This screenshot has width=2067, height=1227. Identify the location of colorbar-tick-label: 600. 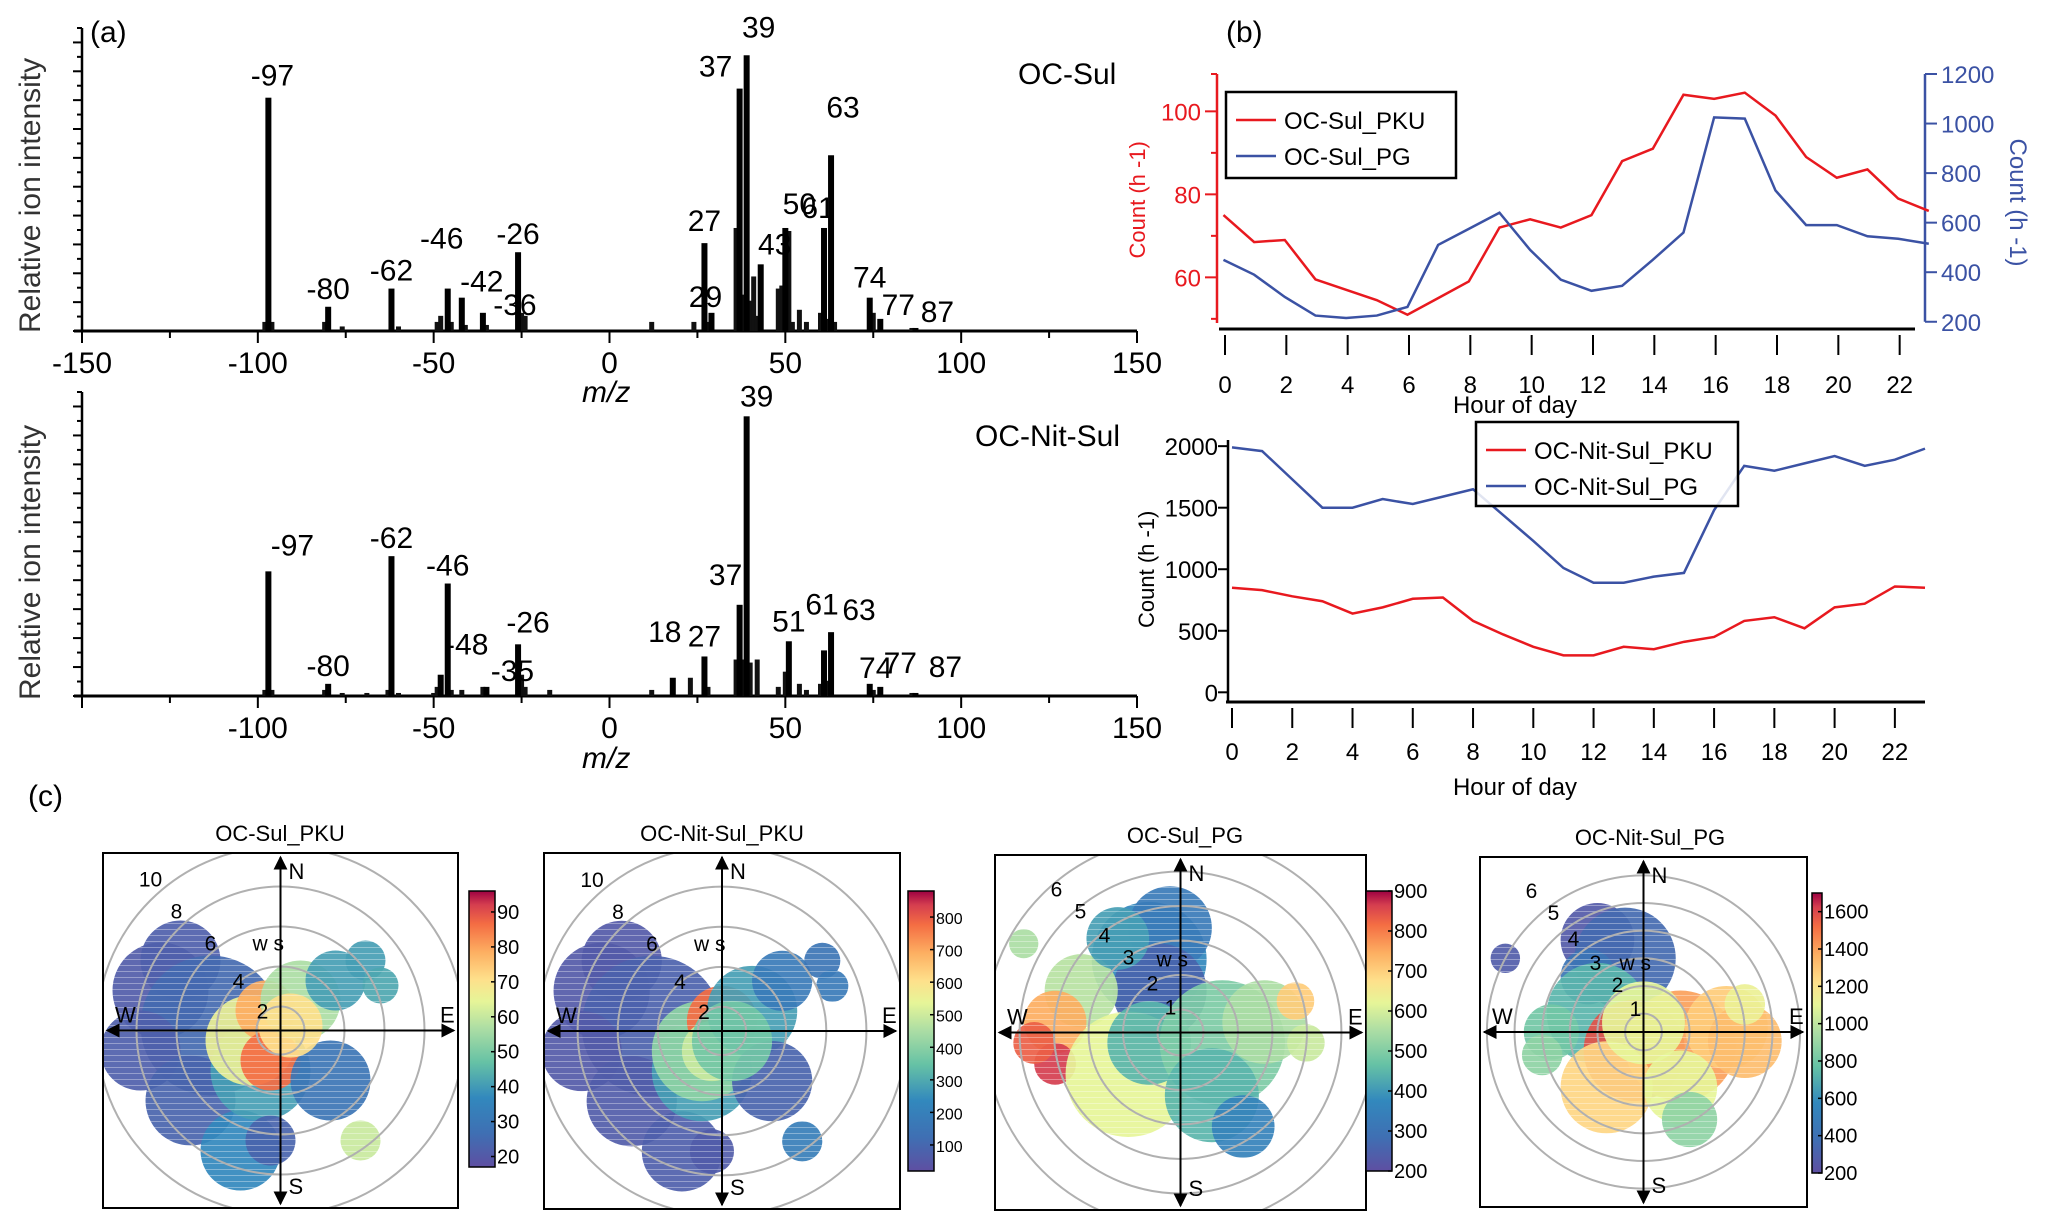
(1410, 1012).